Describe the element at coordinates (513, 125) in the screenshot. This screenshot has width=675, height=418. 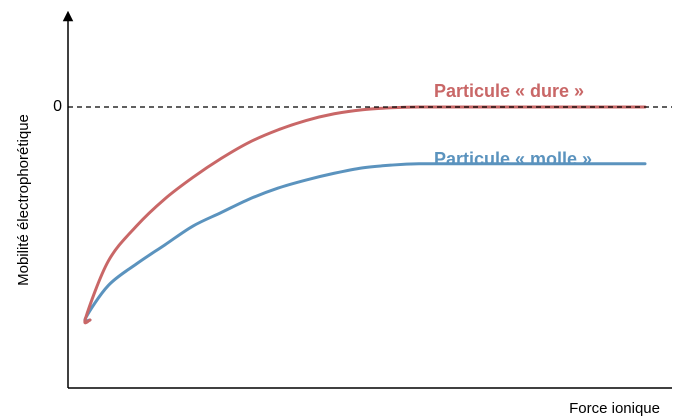
I see `series-labels: Particule « dure » Particule « molle »` at that location.